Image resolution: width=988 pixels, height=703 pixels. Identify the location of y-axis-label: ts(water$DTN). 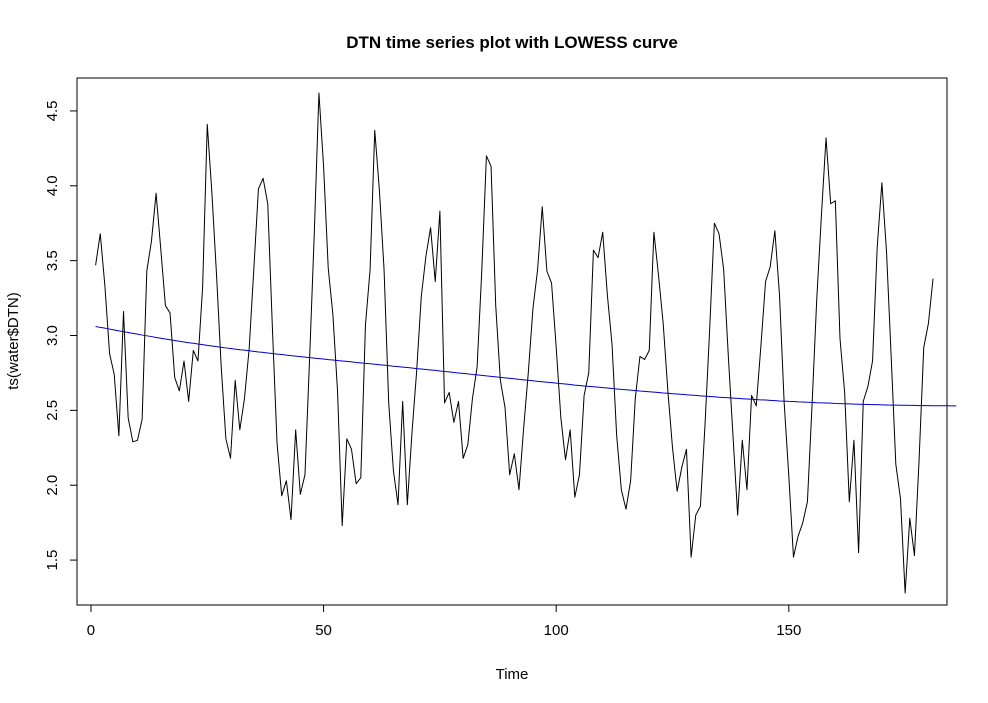
(13, 341).